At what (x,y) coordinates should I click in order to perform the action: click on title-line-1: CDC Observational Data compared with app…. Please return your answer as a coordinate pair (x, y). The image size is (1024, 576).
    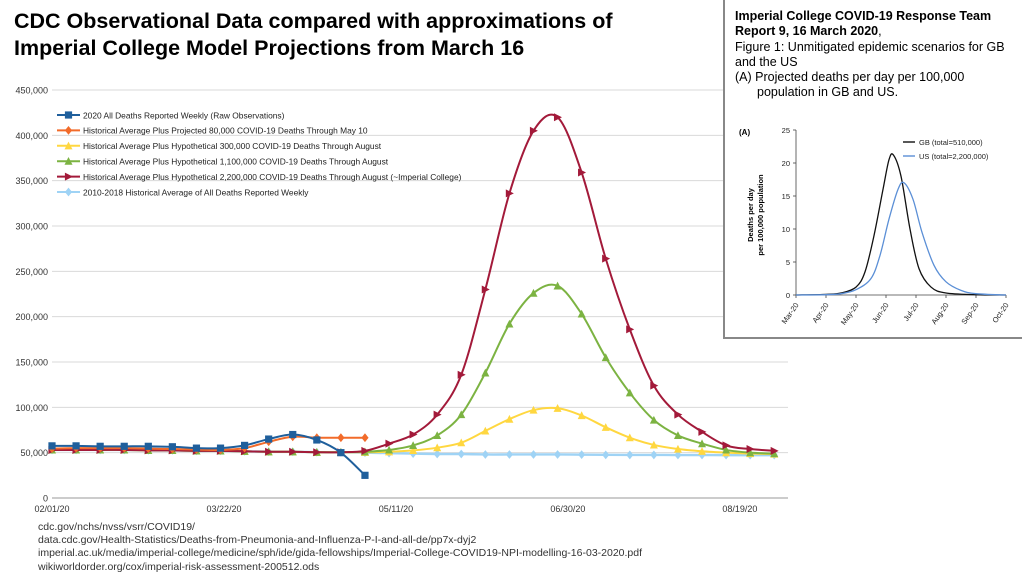
    Looking at the image, I should click on (313, 21).